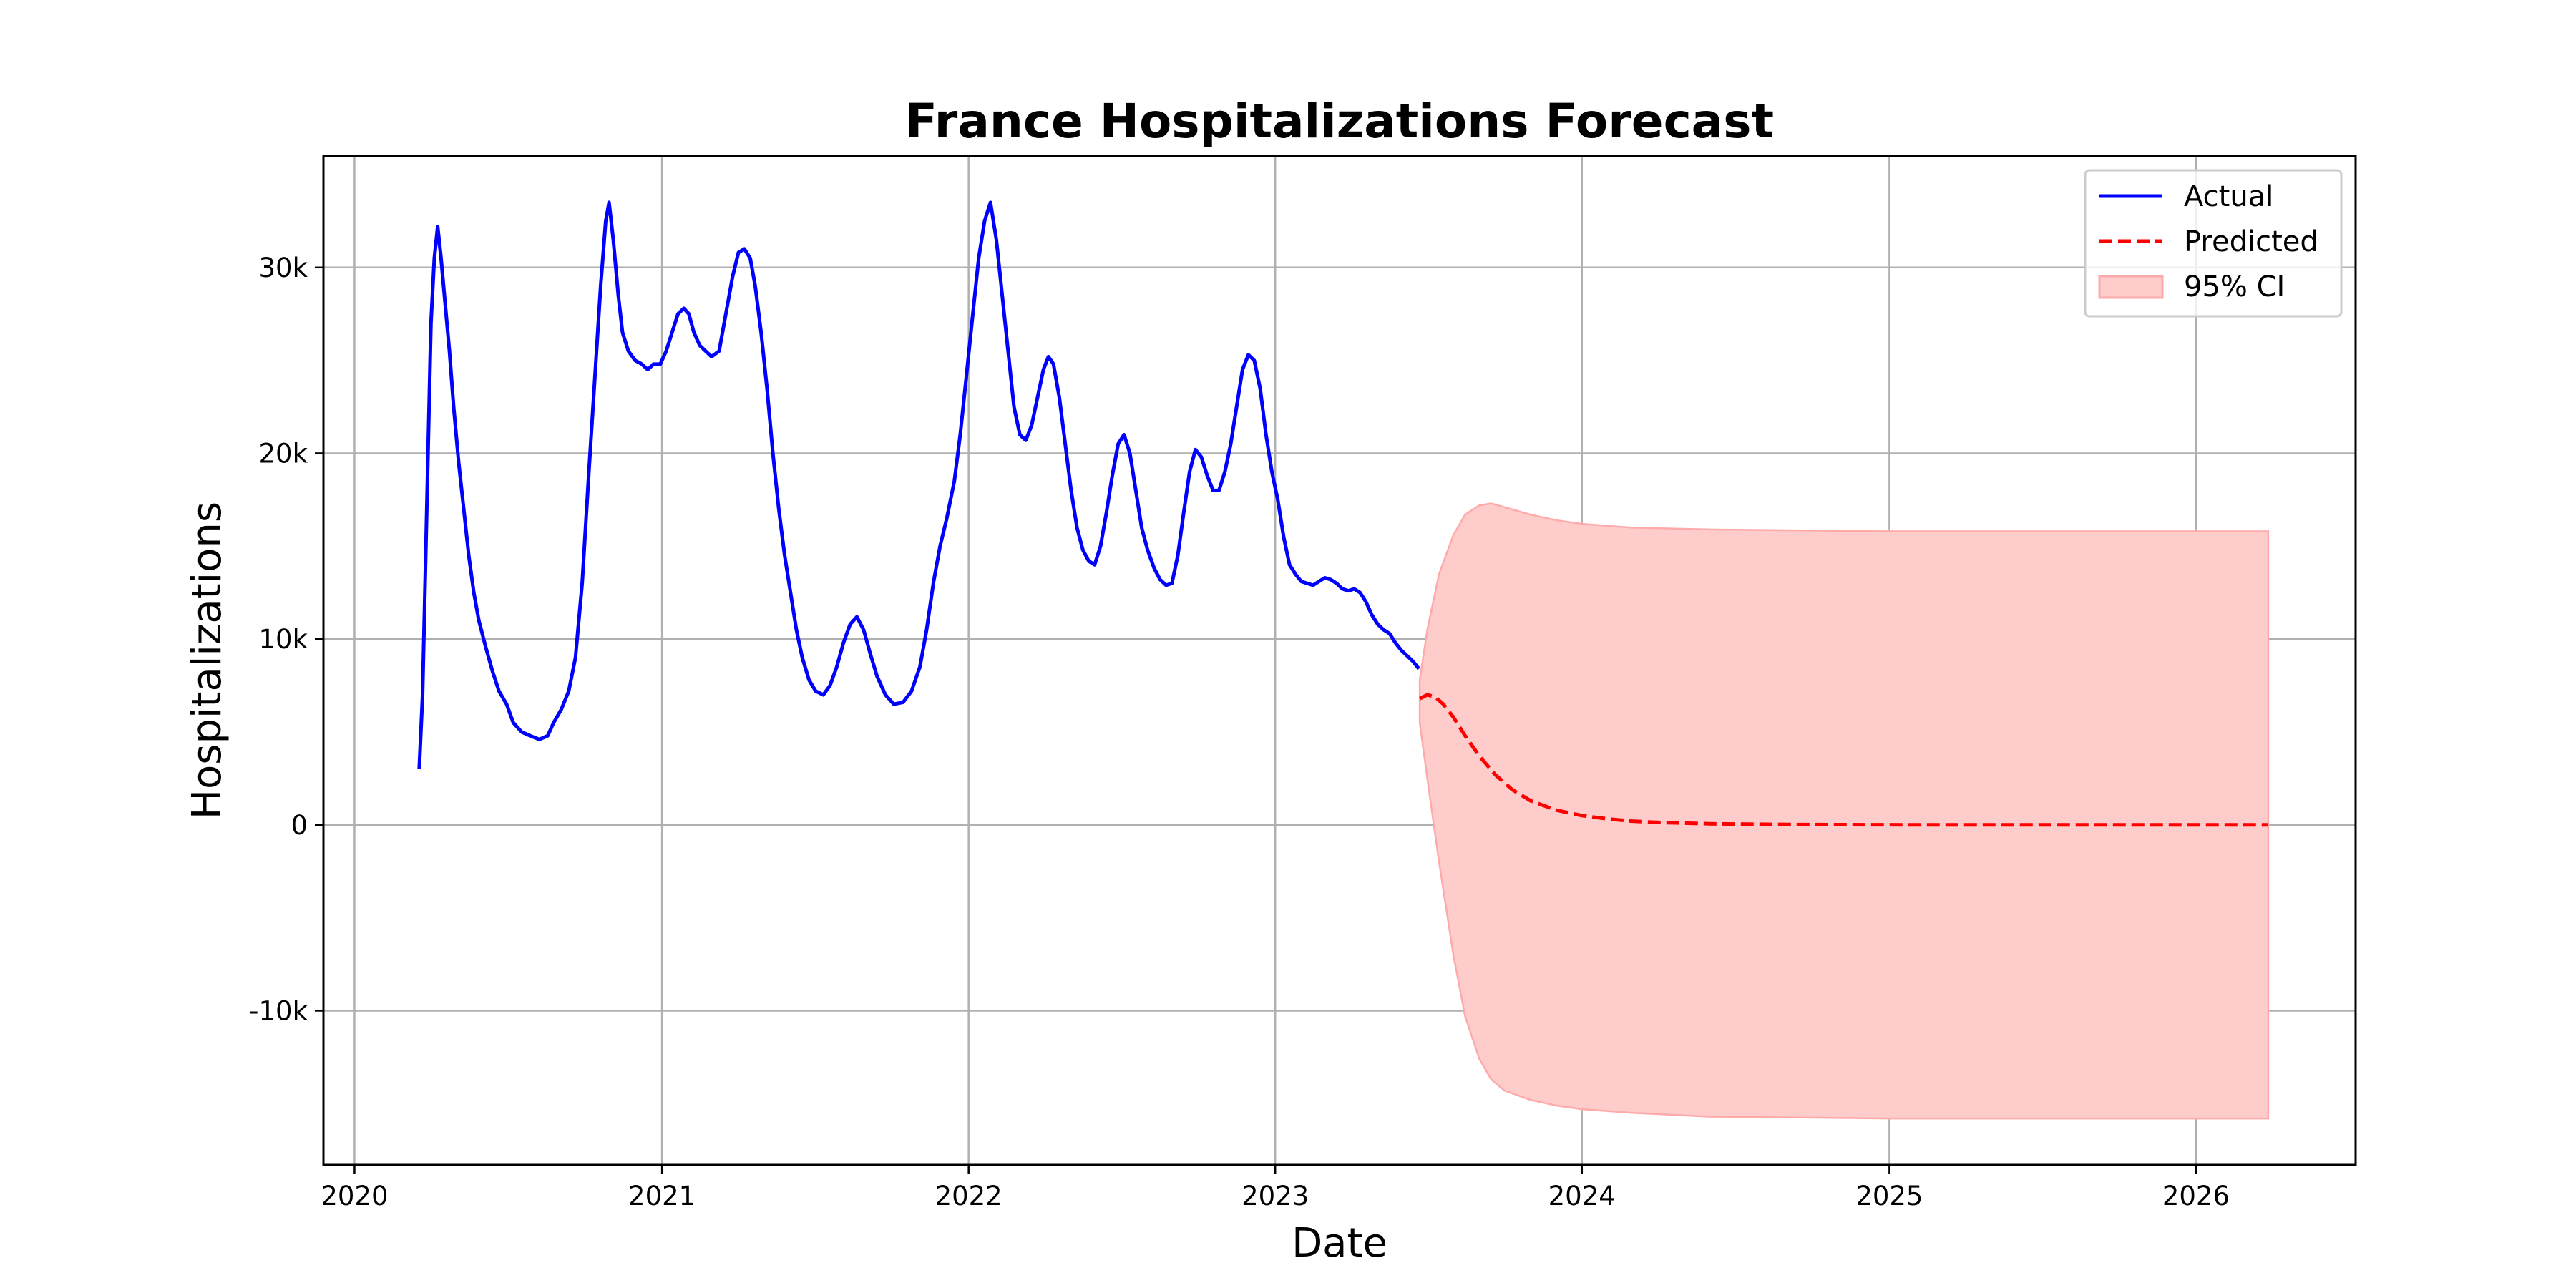  I want to click on x-tick-label: 2020, so click(354, 1196).